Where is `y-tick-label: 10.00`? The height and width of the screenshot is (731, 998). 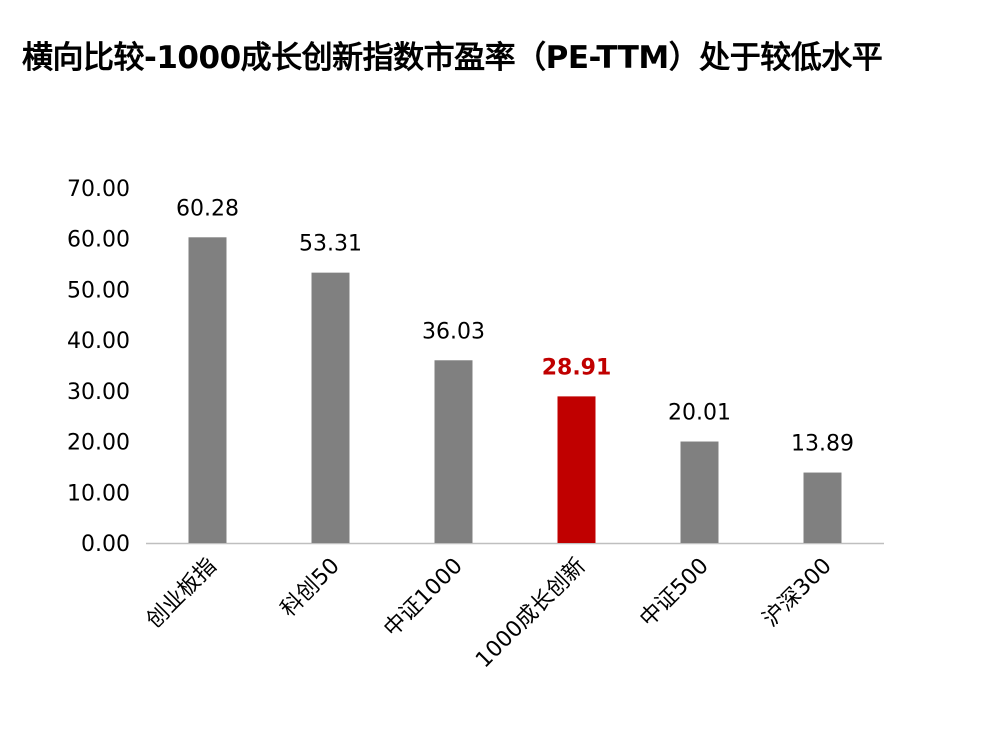
y-tick-label: 10.00 is located at coordinates (98, 493).